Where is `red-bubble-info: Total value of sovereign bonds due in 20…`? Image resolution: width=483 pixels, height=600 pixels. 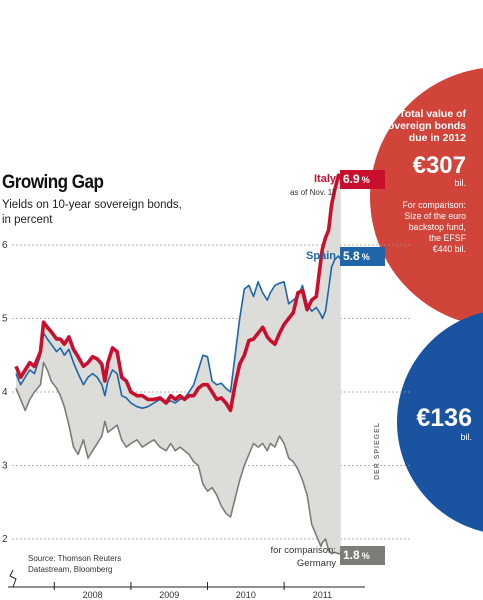
red-bubble-info: Total value of sovereign bonds due in 20… is located at coordinates (423, 181).